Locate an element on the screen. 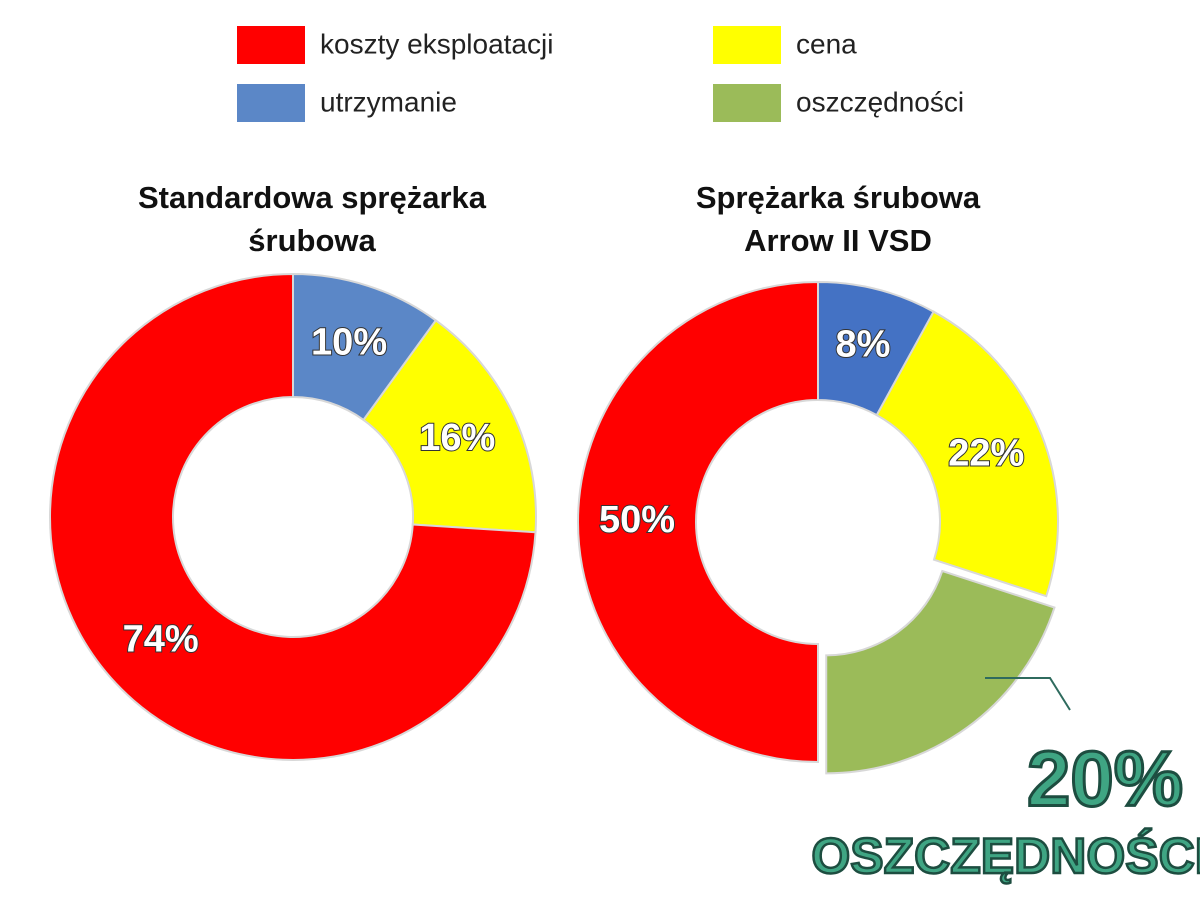  chart-title: Standardowa sprężarka śrubowa is located at coordinates (312, 219).